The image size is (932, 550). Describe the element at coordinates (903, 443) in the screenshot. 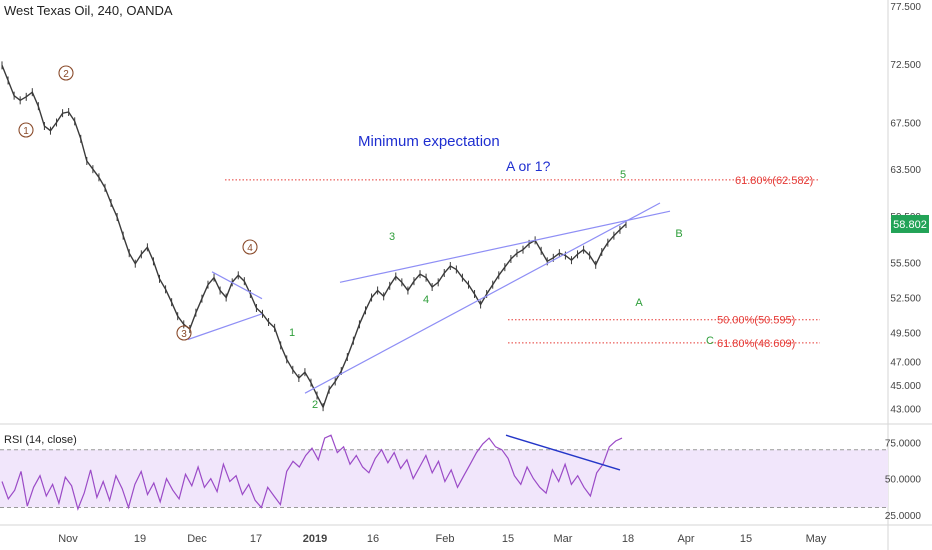

I see `rsi-tick-label: 75.0000` at that location.